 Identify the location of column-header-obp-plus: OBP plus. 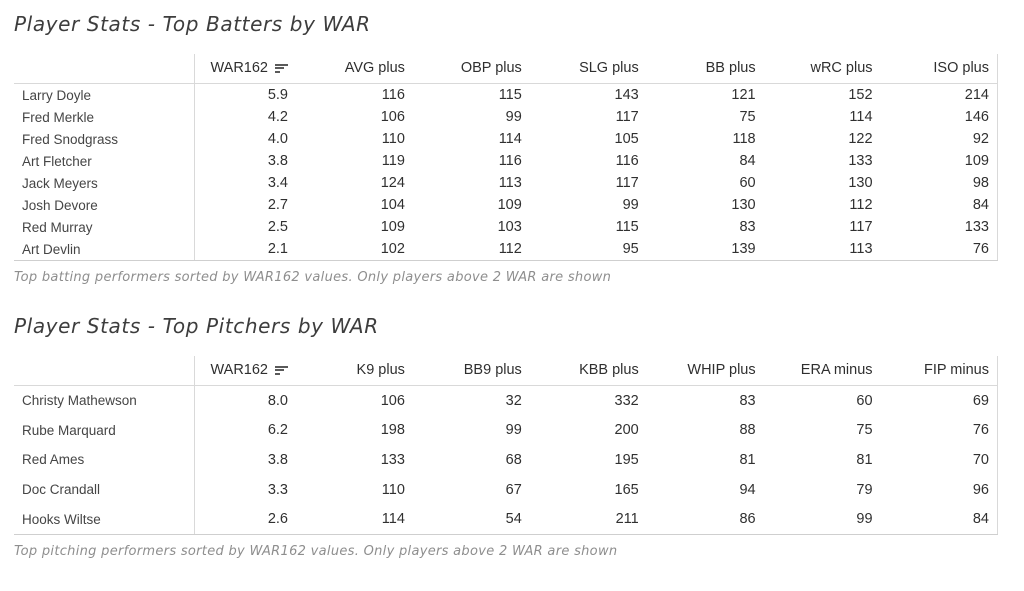
(471, 69).